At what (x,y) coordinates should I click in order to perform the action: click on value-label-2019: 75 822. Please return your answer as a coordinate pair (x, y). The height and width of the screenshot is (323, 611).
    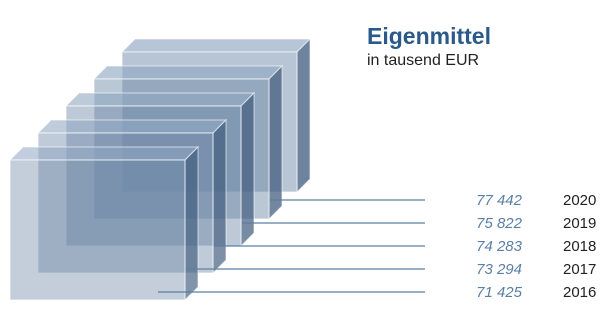
    Looking at the image, I should click on (499, 223).